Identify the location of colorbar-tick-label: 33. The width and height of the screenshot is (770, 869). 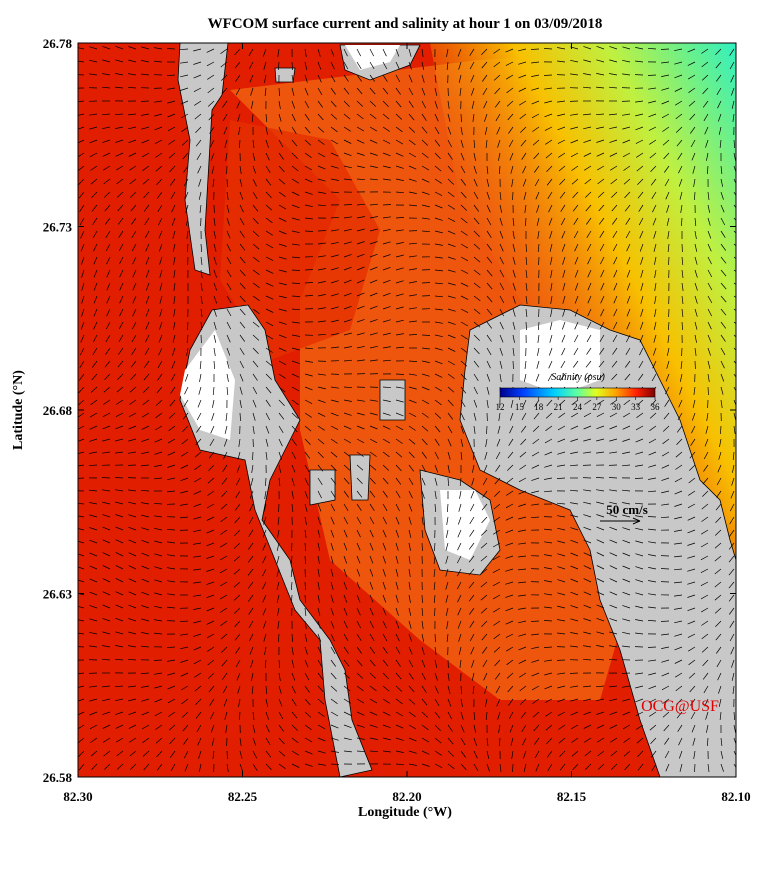
(636, 407).